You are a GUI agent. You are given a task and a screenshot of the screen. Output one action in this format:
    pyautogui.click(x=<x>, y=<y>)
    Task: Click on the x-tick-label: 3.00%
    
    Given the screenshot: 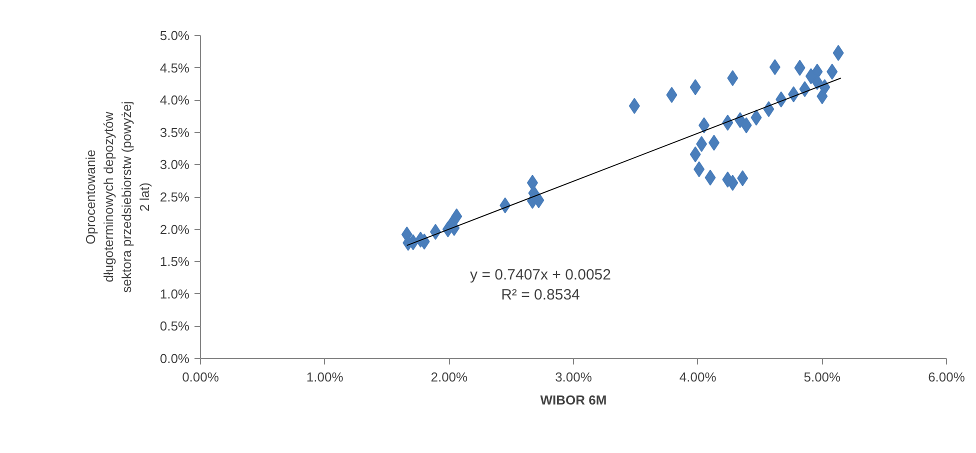 What is the action you would take?
    pyautogui.click(x=573, y=377)
    